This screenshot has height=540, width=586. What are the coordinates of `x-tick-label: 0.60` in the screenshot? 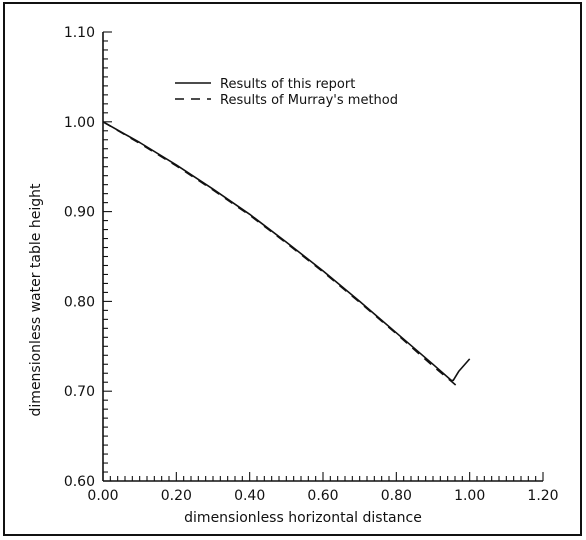 It's located at (322, 496).